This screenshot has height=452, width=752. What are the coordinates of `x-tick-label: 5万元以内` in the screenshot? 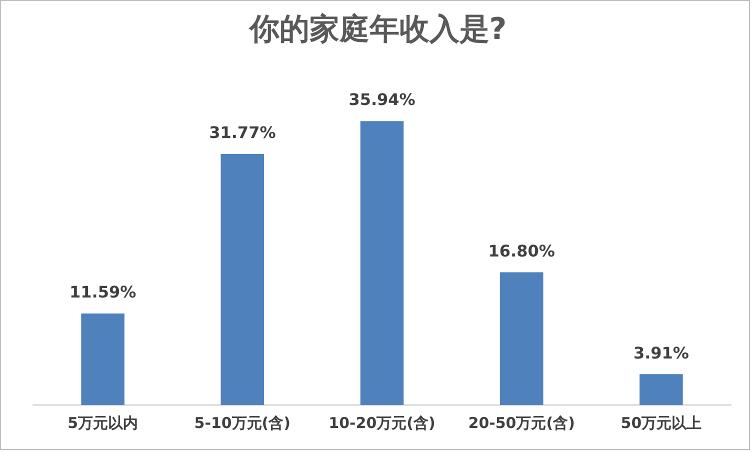 It's located at (103, 423).